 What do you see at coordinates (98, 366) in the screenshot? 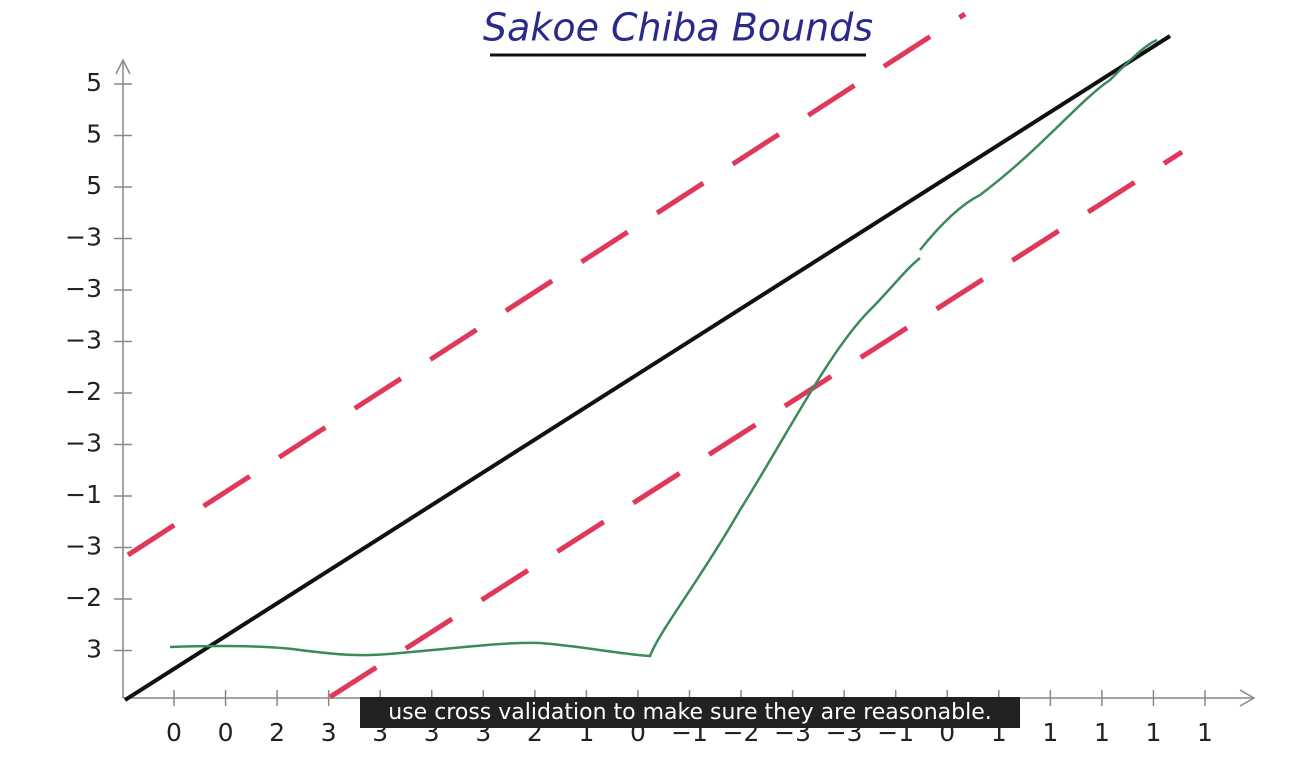
I see `y-ticks: 5 5 5 −3 −3 −3 −2 −3 −1 −3 −2 3` at bounding box center [98, 366].